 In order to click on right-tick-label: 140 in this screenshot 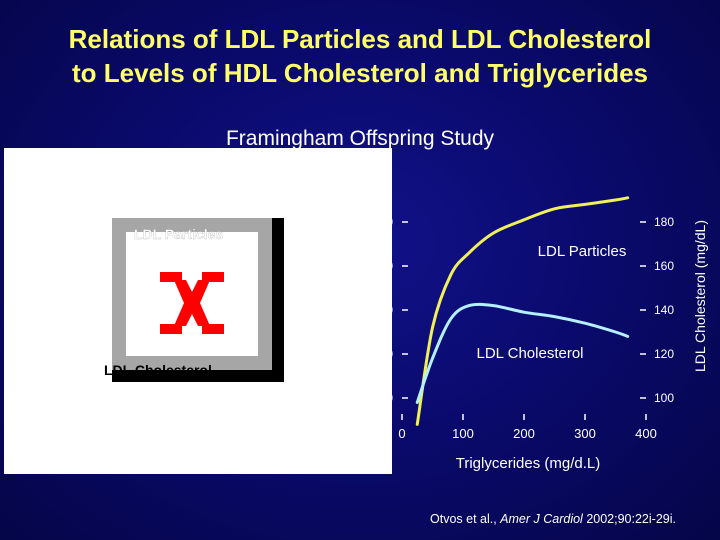, I will do `click(664, 310)`.